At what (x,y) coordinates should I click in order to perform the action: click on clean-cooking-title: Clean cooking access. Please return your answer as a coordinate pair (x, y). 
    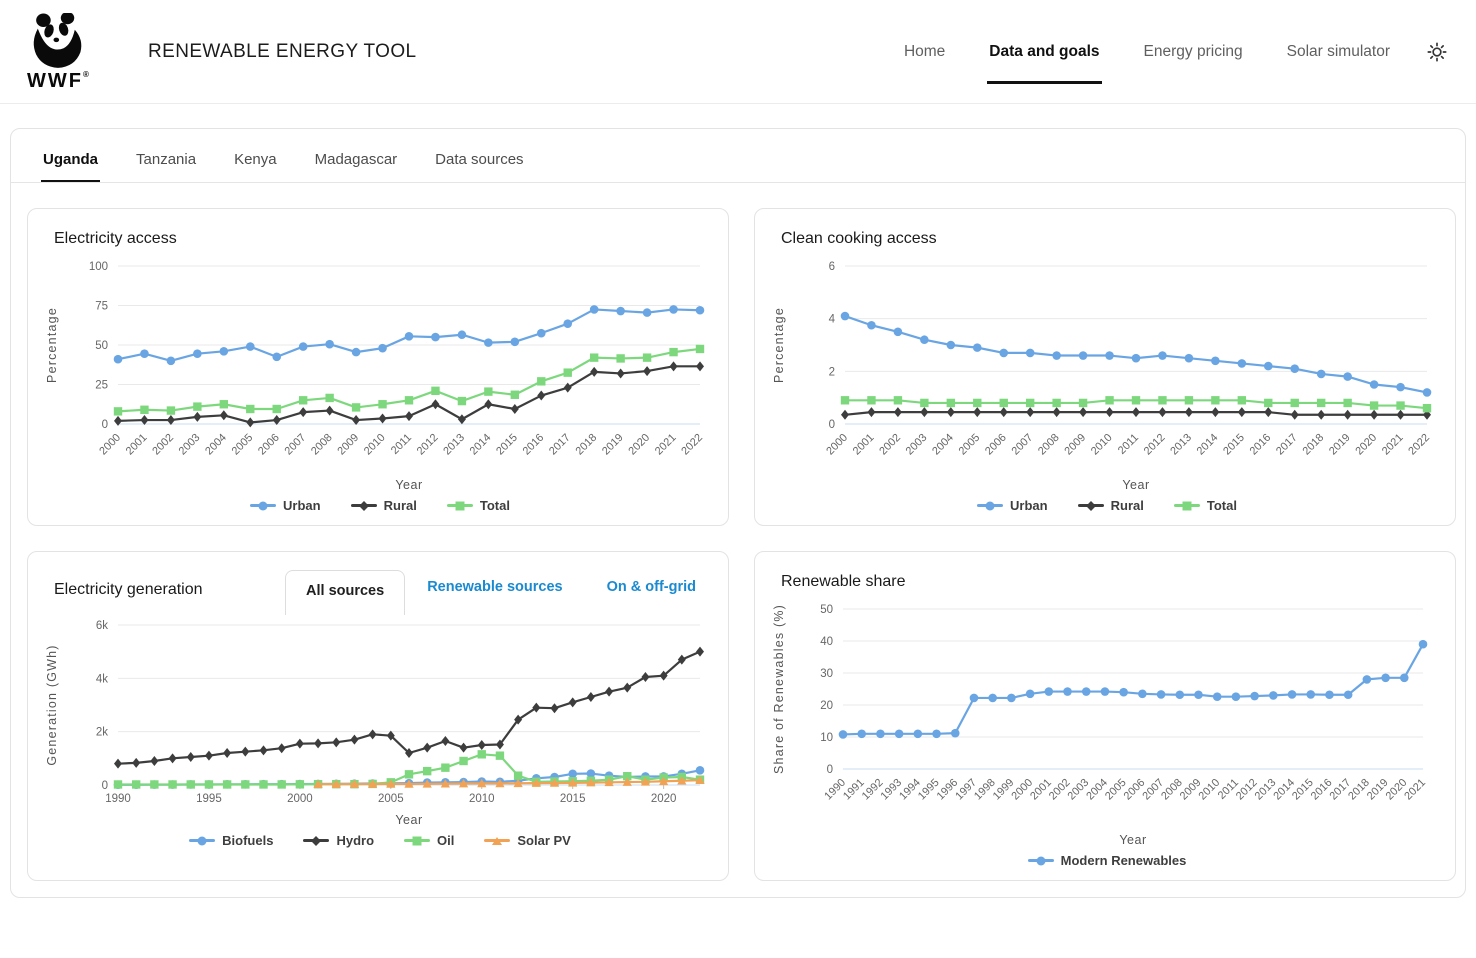
    Looking at the image, I should click on (859, 238).